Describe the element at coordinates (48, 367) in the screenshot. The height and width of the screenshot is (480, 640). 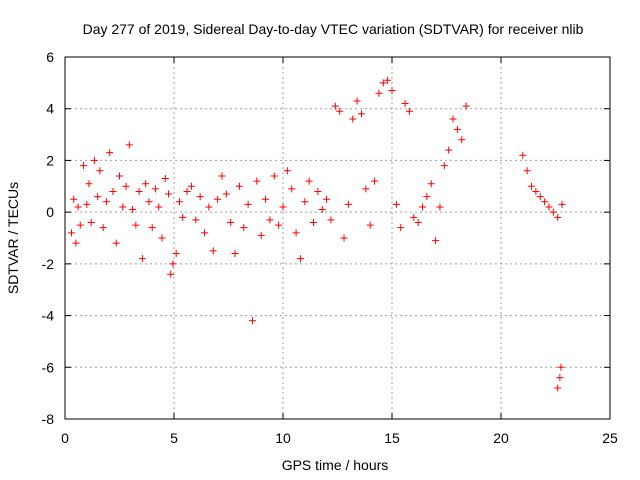
I see `y-tick-label: -6` at that location.